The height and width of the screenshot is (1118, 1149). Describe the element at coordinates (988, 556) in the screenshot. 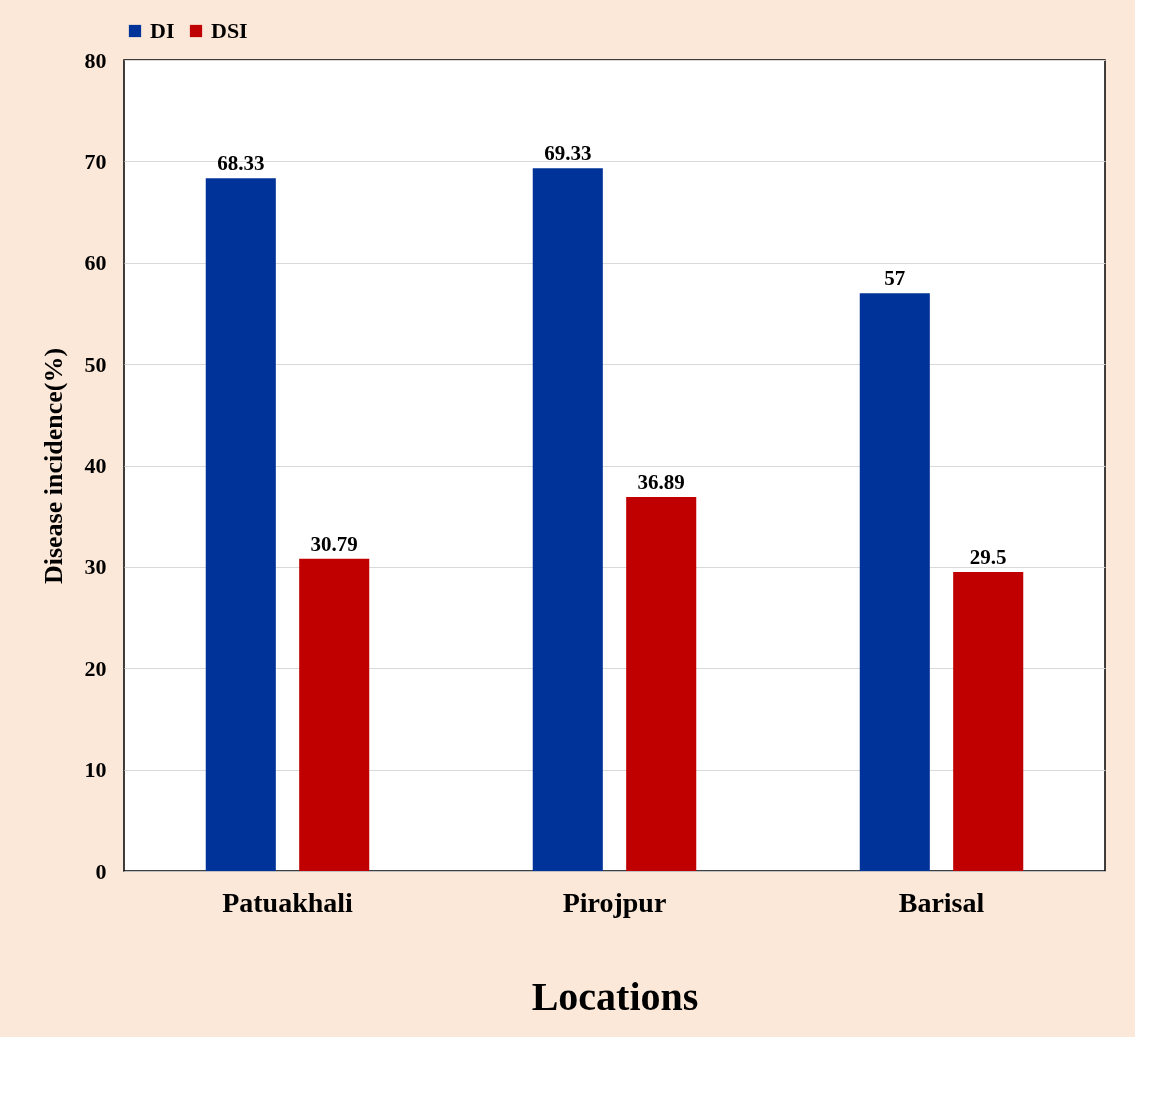

I see `data-label: 29.5` at that location.